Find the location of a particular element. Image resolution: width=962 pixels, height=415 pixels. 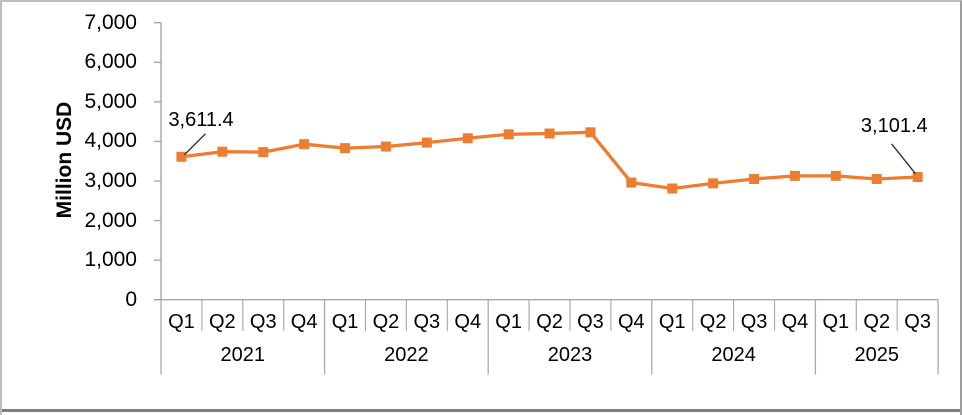

year-label: 2023 is located at coordinates (570, 355).